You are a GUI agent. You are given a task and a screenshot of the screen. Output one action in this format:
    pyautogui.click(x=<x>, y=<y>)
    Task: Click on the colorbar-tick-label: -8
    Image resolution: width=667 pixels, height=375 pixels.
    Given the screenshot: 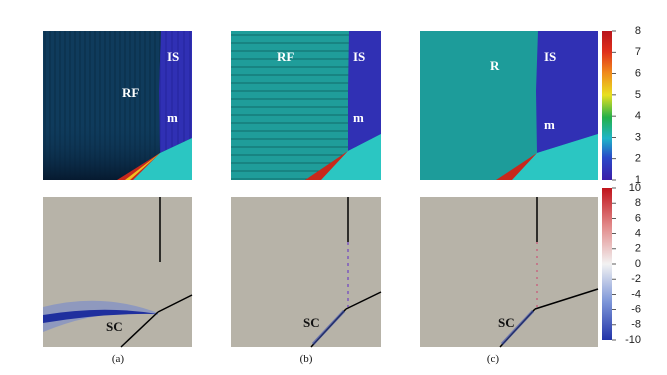 What is the action you would take?
    pyautogui.click(x=636, y=325)
    